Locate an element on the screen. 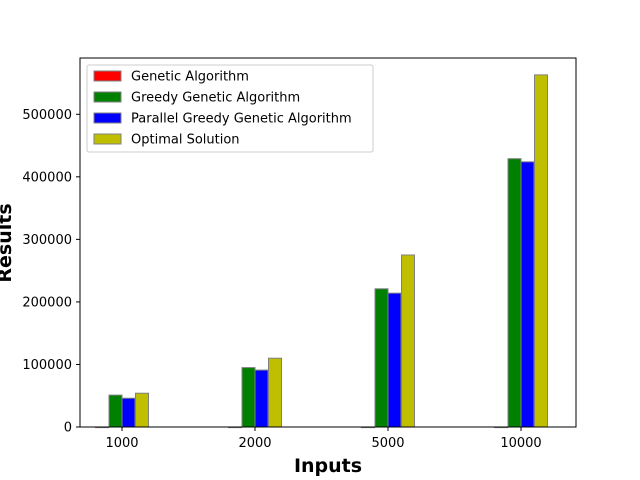 The width and height of the screenshot is (640, 480). y-axis: 0 100000 200000 300000 400000 500000 is located at coordinates (51, 272).